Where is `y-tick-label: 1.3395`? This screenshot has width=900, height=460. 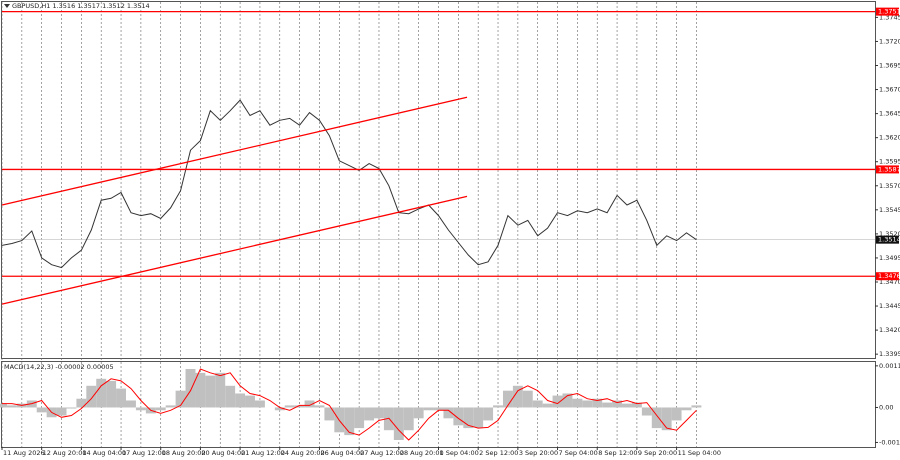 y-tick-label: 1.3395 is located at coordinates (889, 354).